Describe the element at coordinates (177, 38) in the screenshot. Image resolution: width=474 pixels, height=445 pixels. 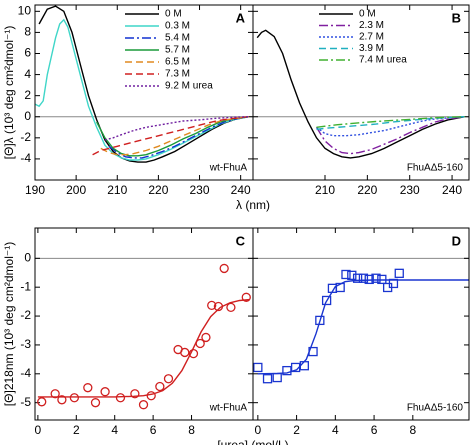
I see `legend-label: 5.4 M` at that location.